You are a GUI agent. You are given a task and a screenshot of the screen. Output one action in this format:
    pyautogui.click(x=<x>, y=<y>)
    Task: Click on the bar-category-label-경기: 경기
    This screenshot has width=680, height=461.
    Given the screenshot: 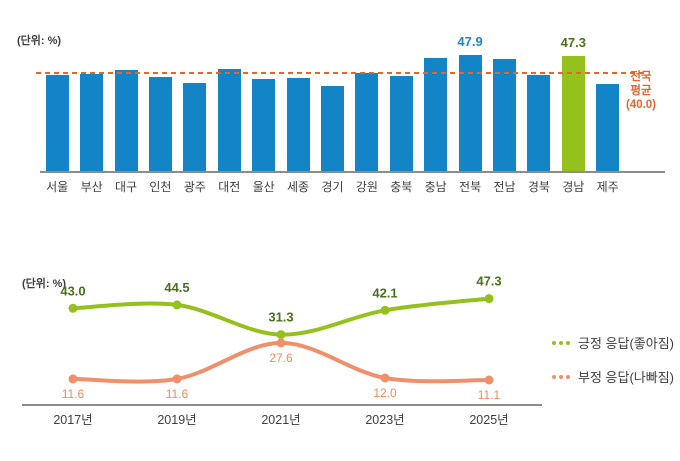 What is the action you would take?
    pyautogui.click(x=332, y=187)
    